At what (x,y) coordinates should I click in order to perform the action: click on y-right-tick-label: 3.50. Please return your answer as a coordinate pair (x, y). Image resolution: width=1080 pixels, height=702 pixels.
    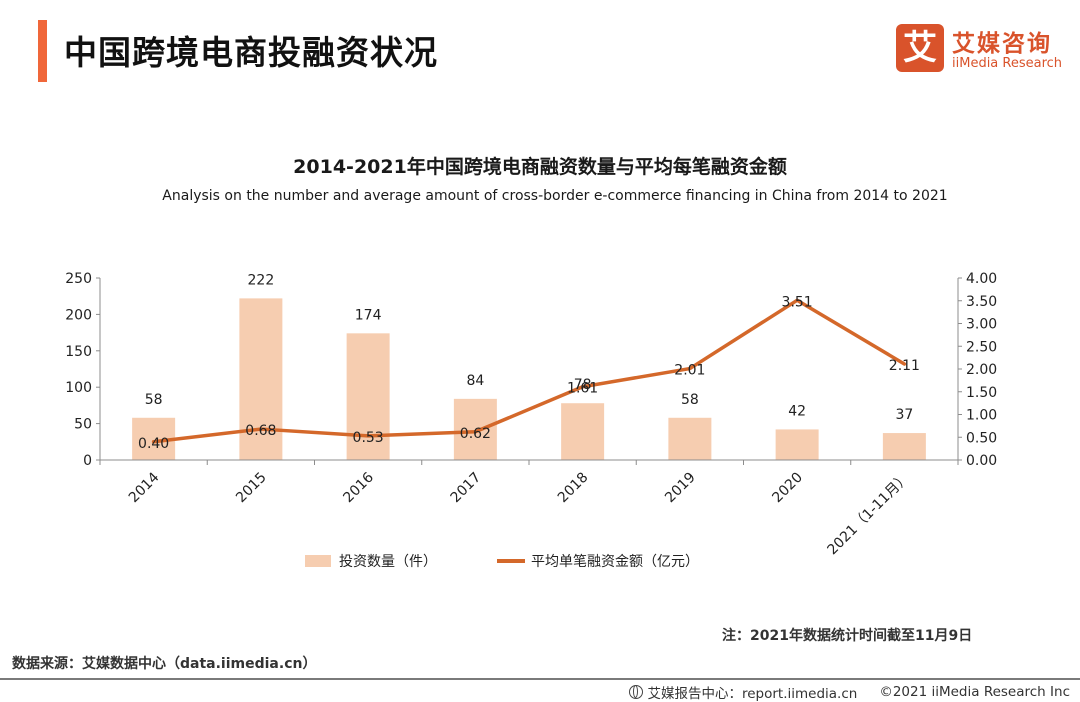
    Looking at the image, I should click on (981, 302).